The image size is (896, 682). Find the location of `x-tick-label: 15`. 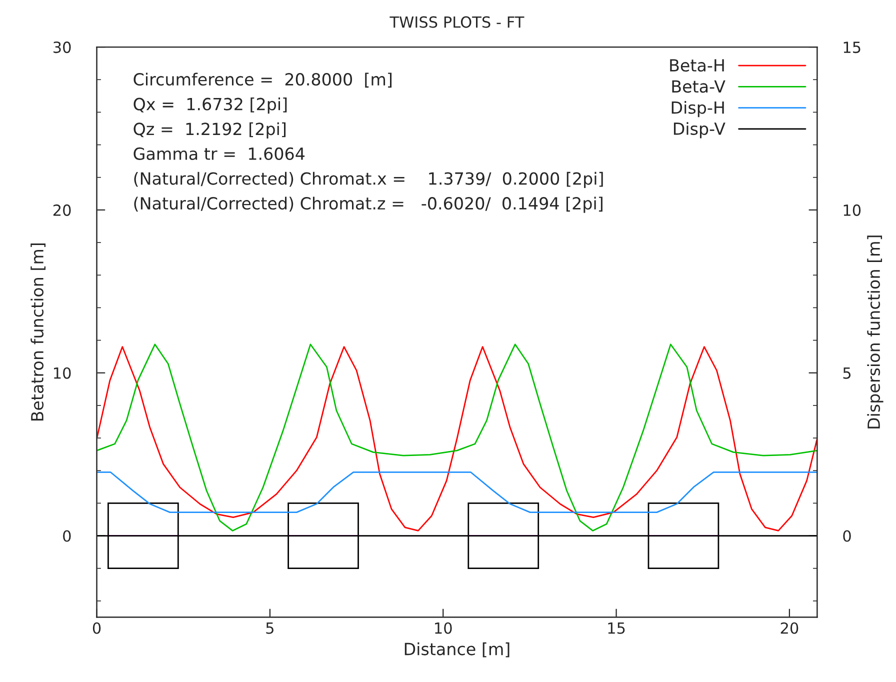

x-tick-label: 15 is located at coordinates (616, 628).